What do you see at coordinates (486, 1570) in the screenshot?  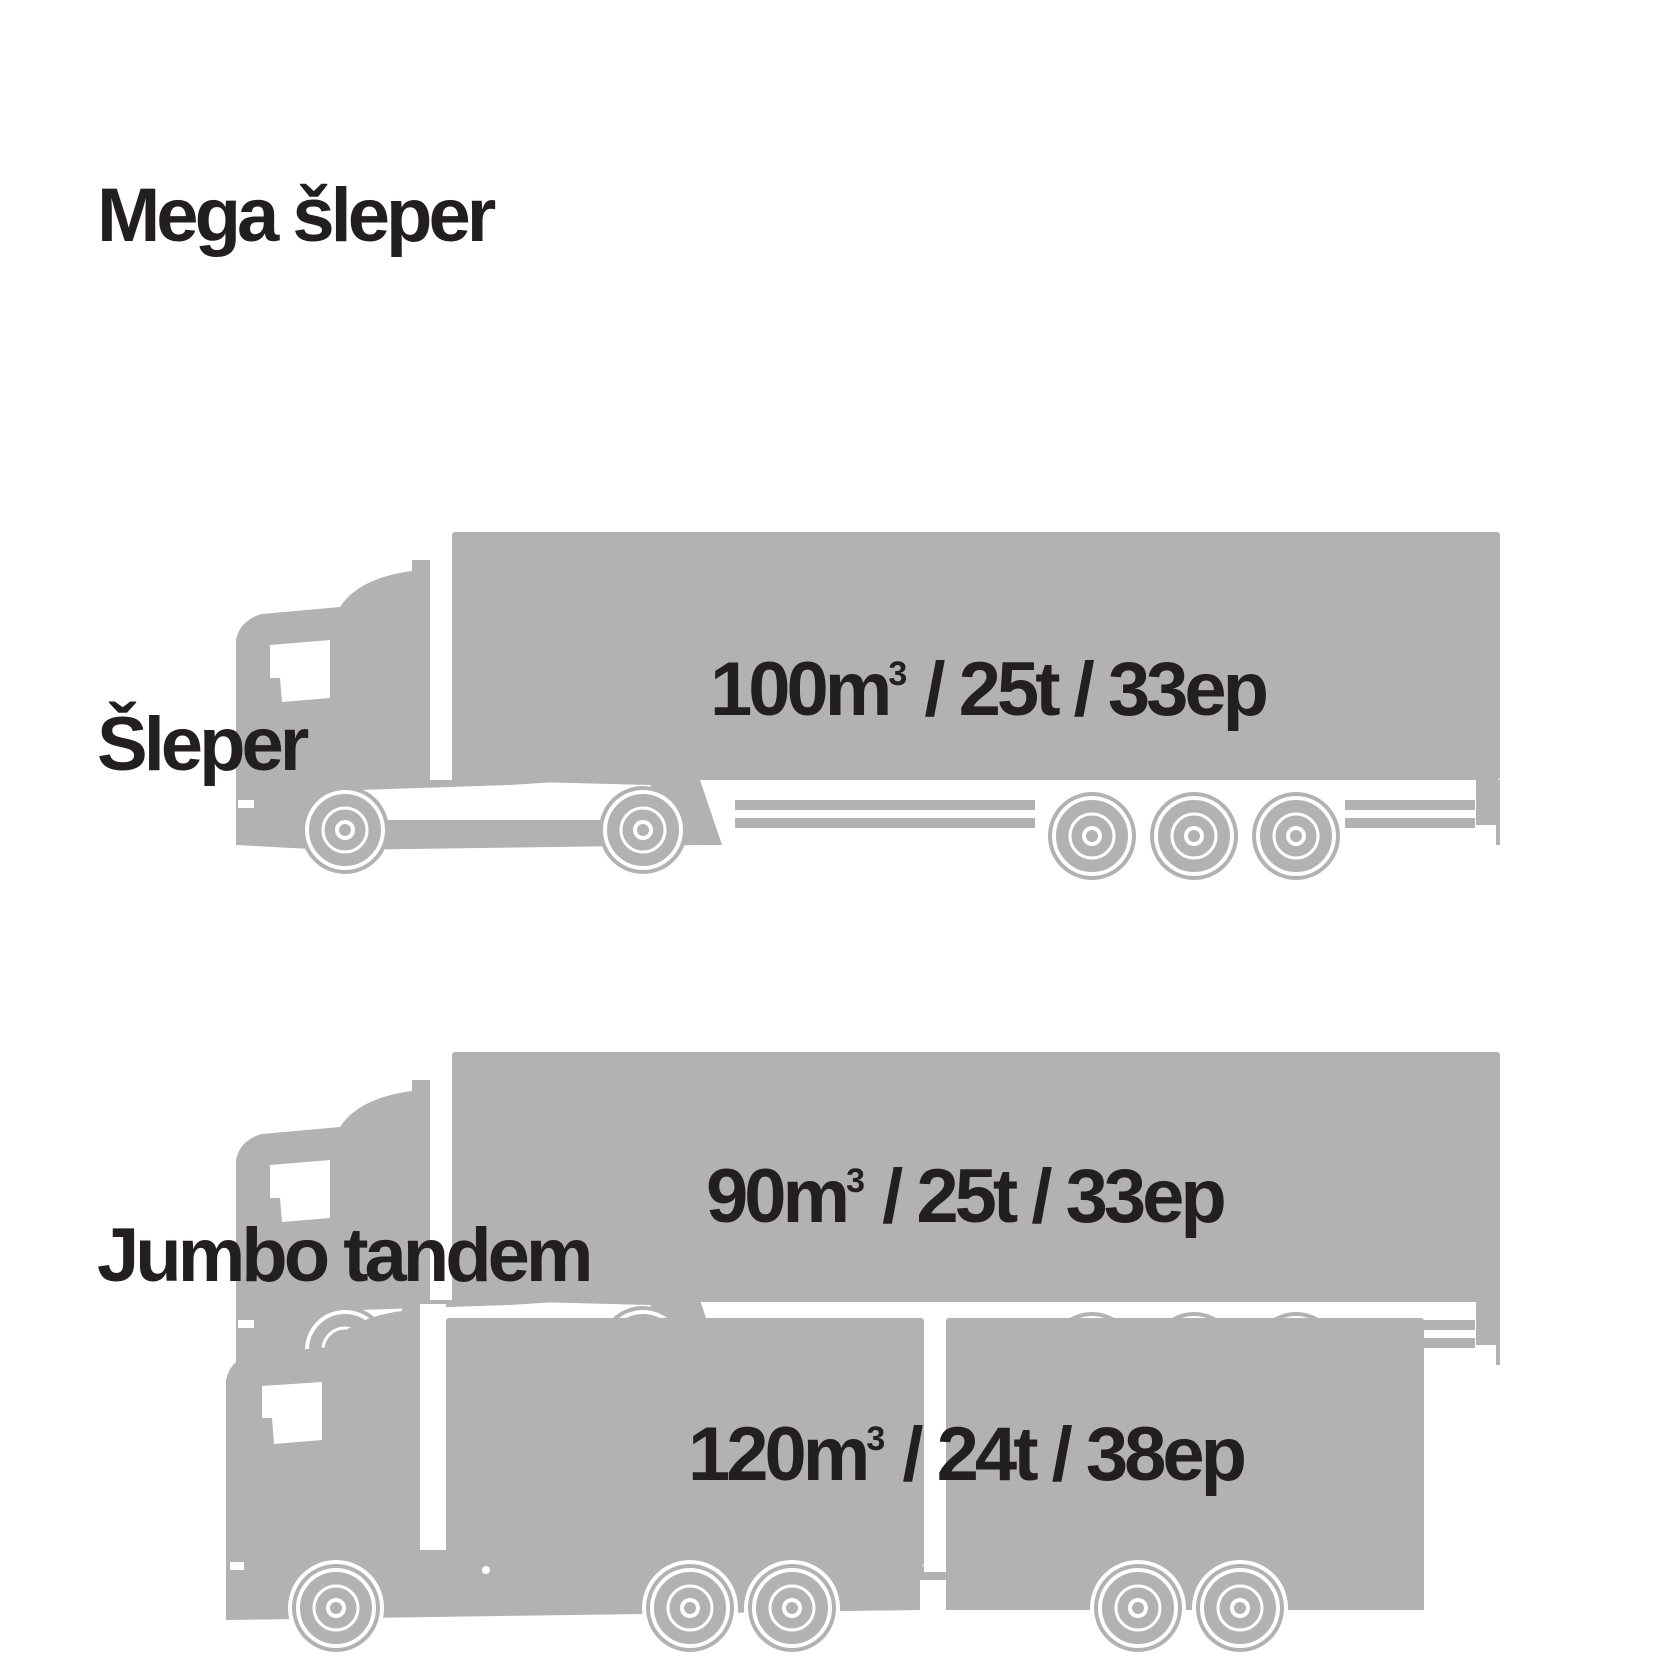 I see `tow-hitch` at bounding box center [486, 1570].